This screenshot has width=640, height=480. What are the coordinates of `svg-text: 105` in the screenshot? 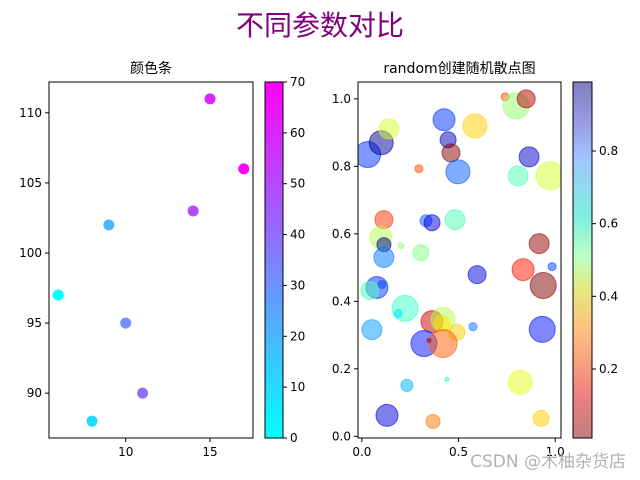 It's located at (30, 183).